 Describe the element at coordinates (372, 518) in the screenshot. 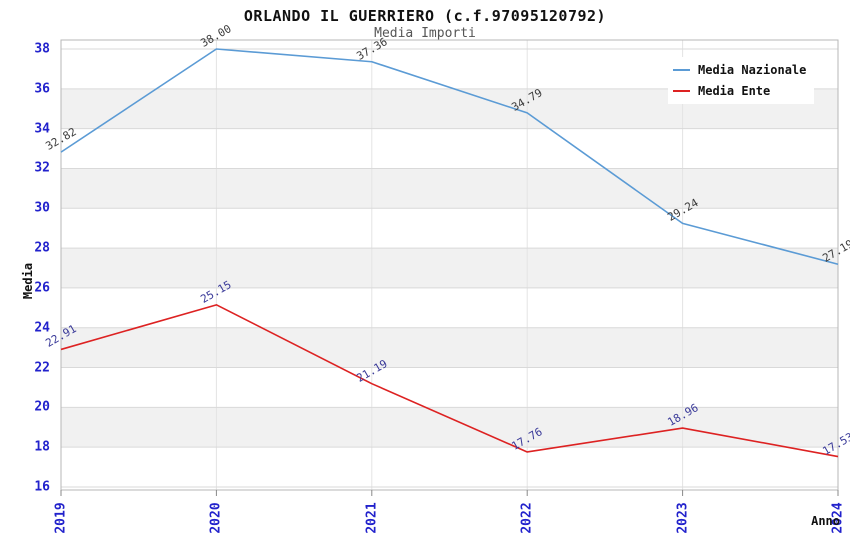

I see `x-tick-label: 2021` at that location.